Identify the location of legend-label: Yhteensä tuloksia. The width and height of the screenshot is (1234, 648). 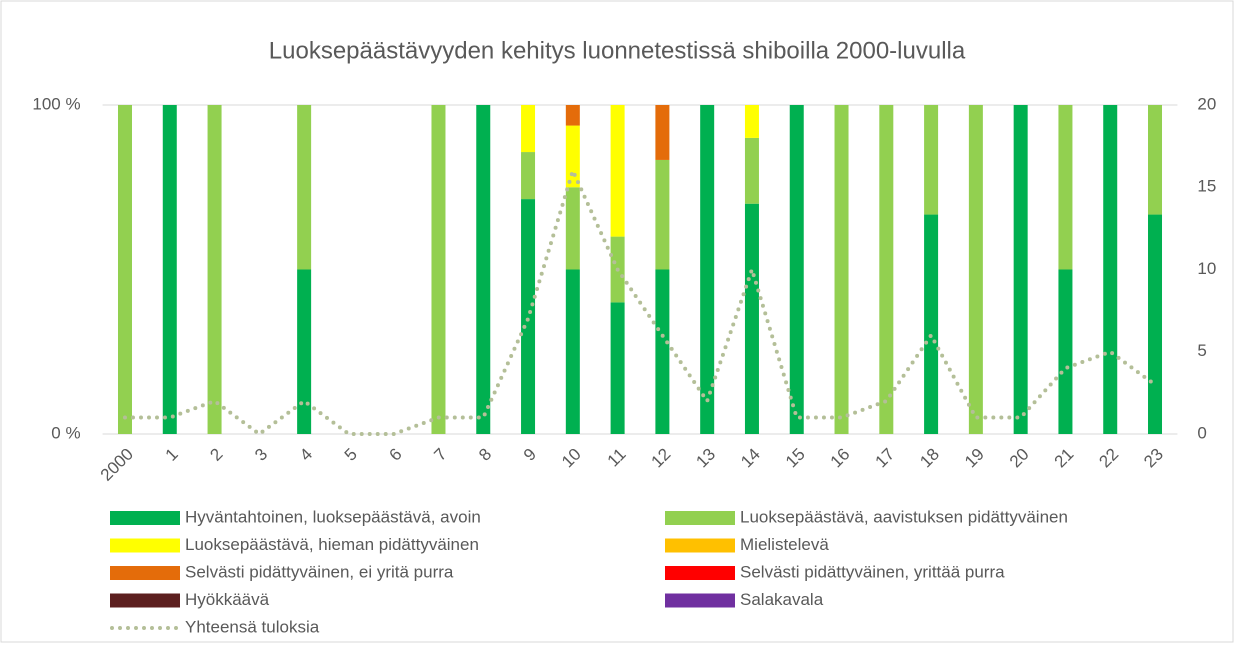
(252, 626).